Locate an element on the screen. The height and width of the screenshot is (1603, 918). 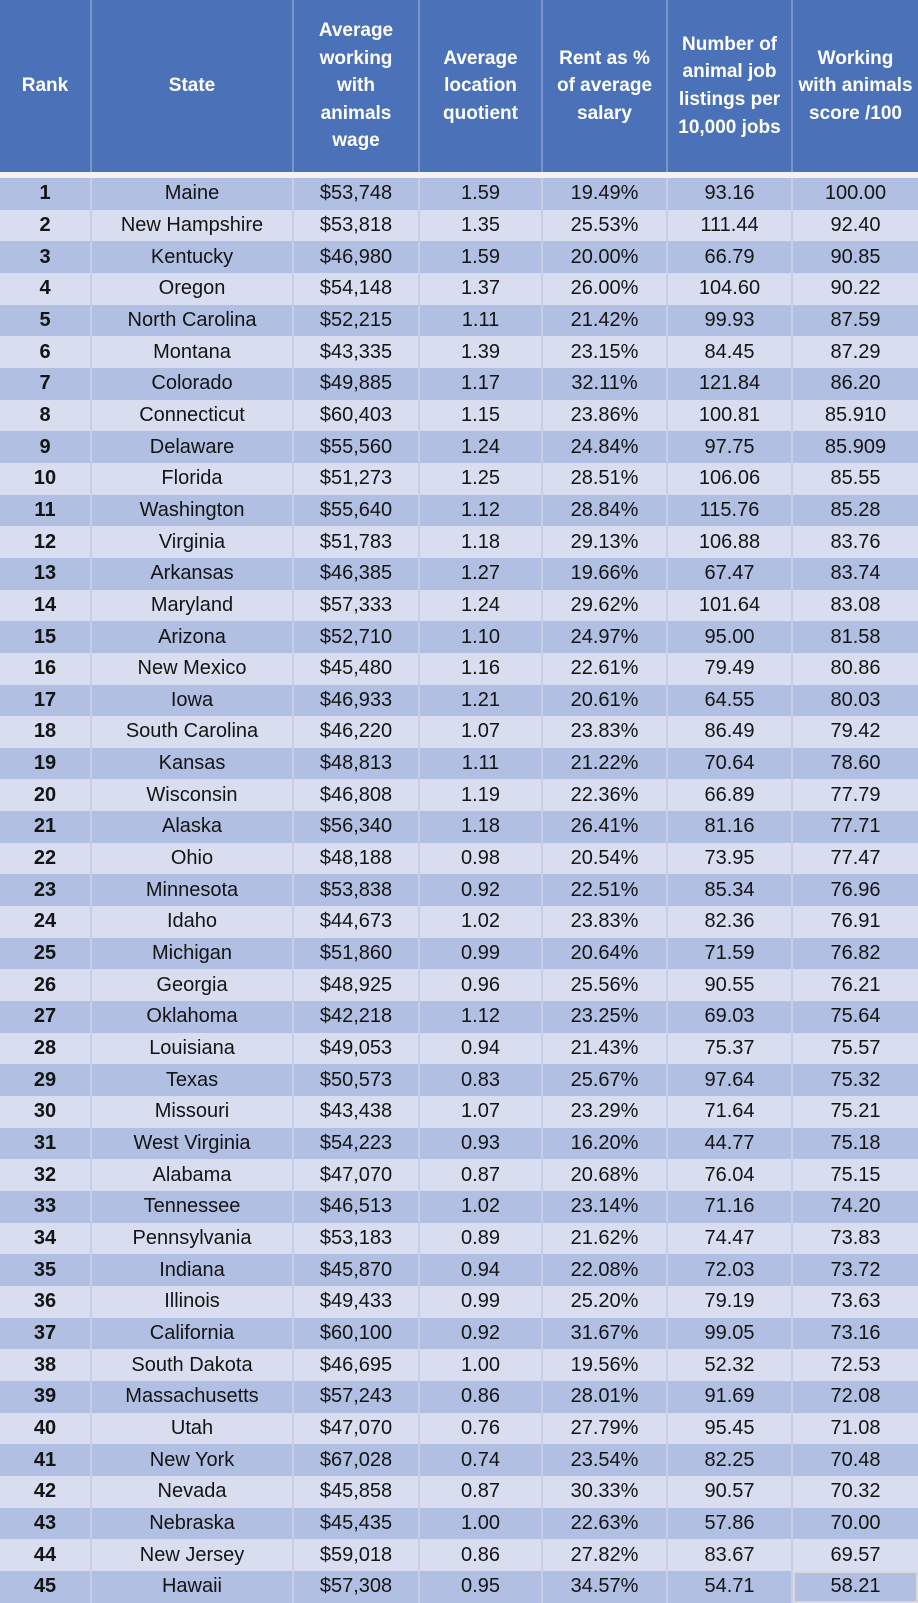
location-quotient-cell: 1.39 is located at coordinates (479, 352).